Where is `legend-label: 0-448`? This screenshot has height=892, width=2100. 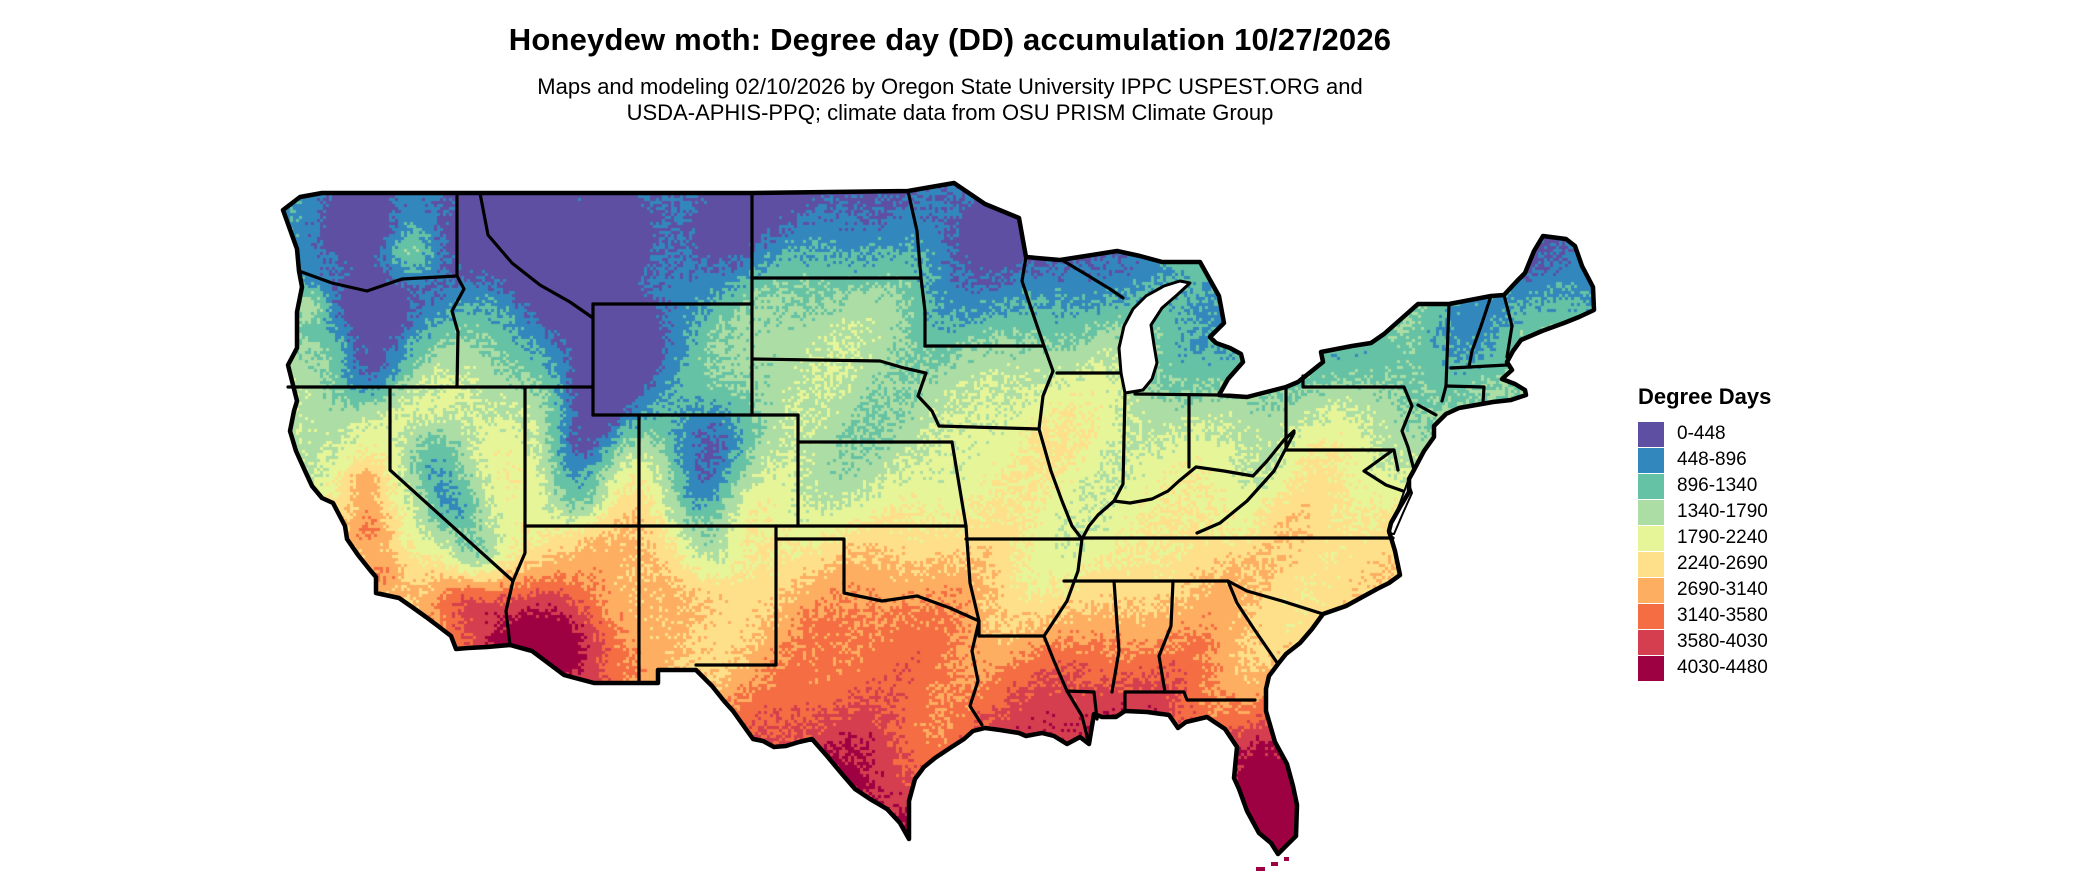
legend-label: 0-448 is located at coordinates (1701, 433).